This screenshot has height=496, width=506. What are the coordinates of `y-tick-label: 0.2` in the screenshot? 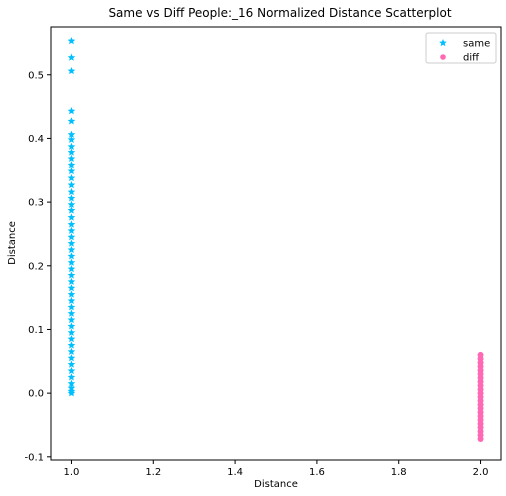 It's located at (36, 266).